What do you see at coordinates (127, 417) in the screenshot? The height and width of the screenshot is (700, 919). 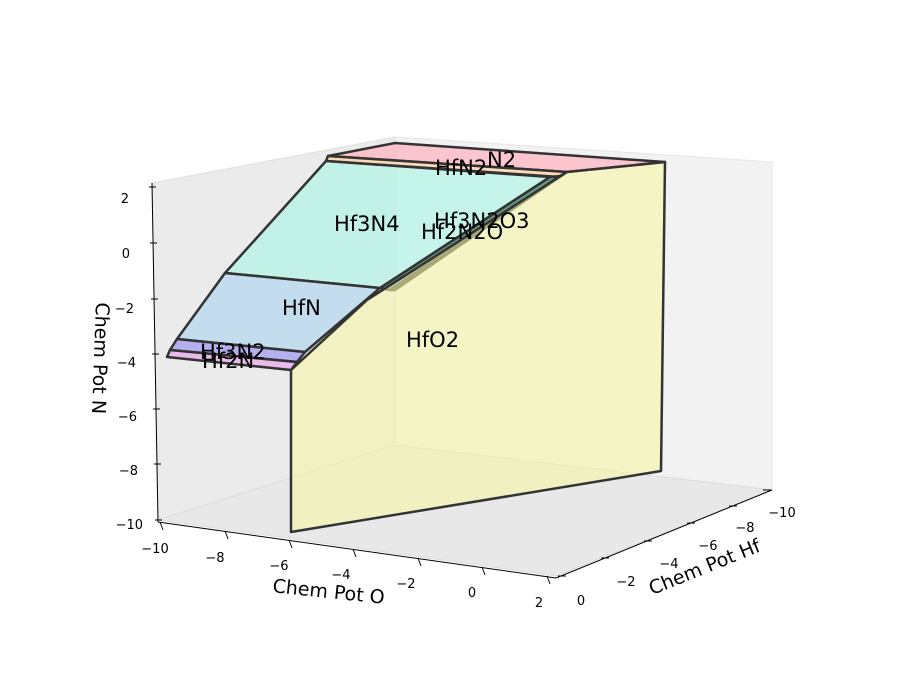 I see `z-tick-label: −6` at bounding box center [127, 417].